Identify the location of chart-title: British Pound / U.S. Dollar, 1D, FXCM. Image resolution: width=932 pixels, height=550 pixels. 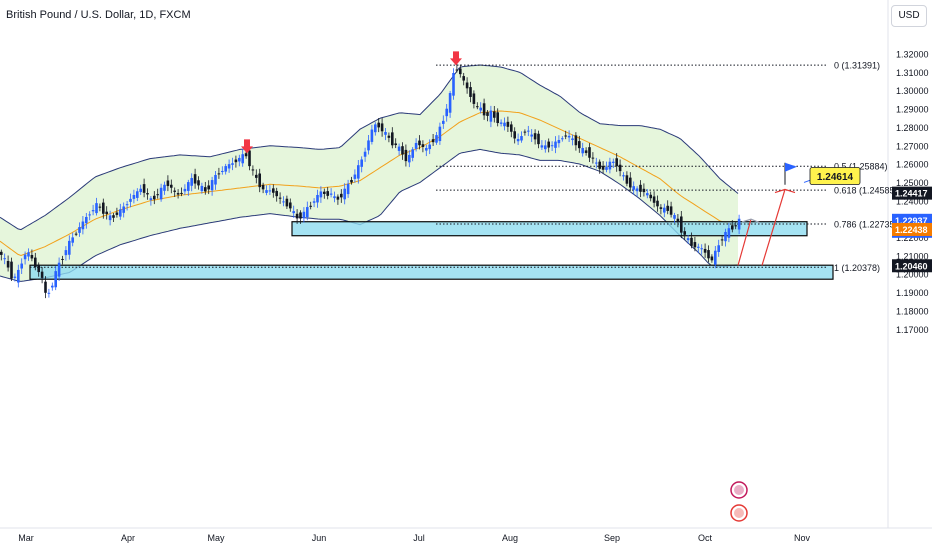
(98, 15).